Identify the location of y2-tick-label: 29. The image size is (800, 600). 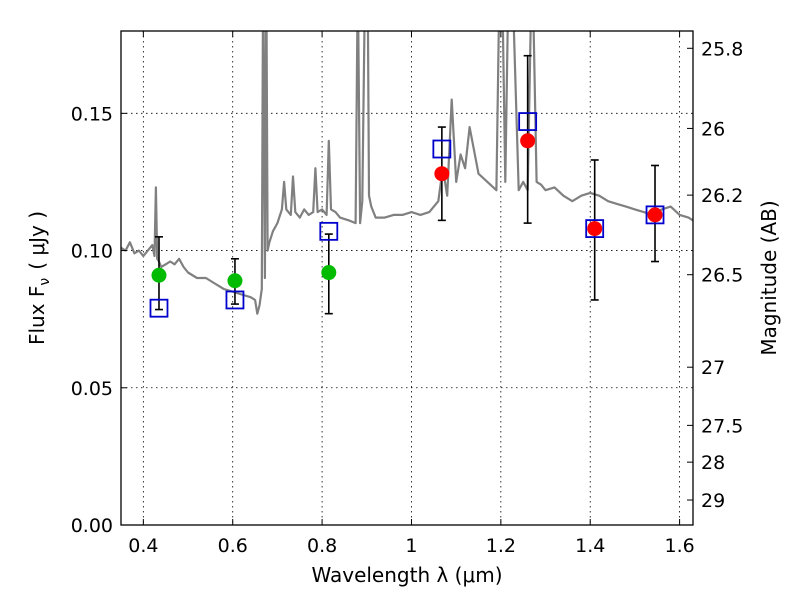
(713, 501).